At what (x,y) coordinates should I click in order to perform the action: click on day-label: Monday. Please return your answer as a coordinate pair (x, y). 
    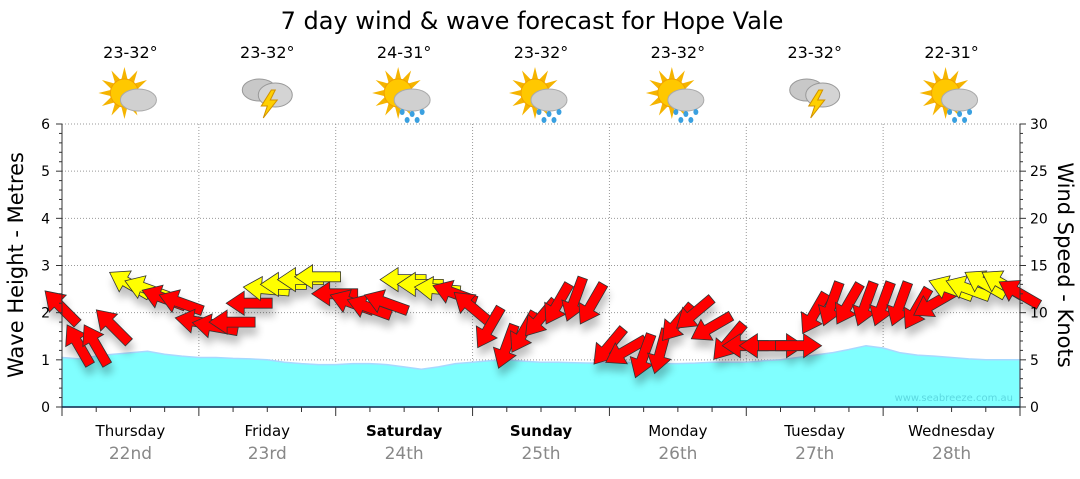
    Looking at the image, I should click on (677, 431).